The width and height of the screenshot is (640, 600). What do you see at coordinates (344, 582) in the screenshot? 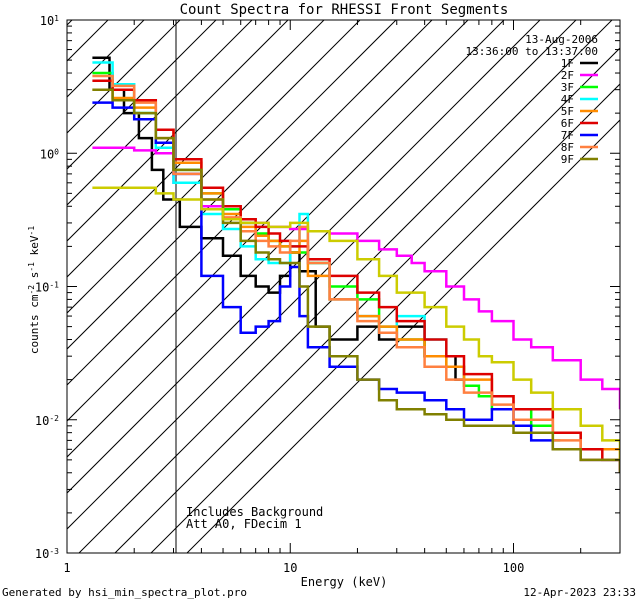
I see `x-axis-label: Energy (keV)` at bounding box center [344, 582].